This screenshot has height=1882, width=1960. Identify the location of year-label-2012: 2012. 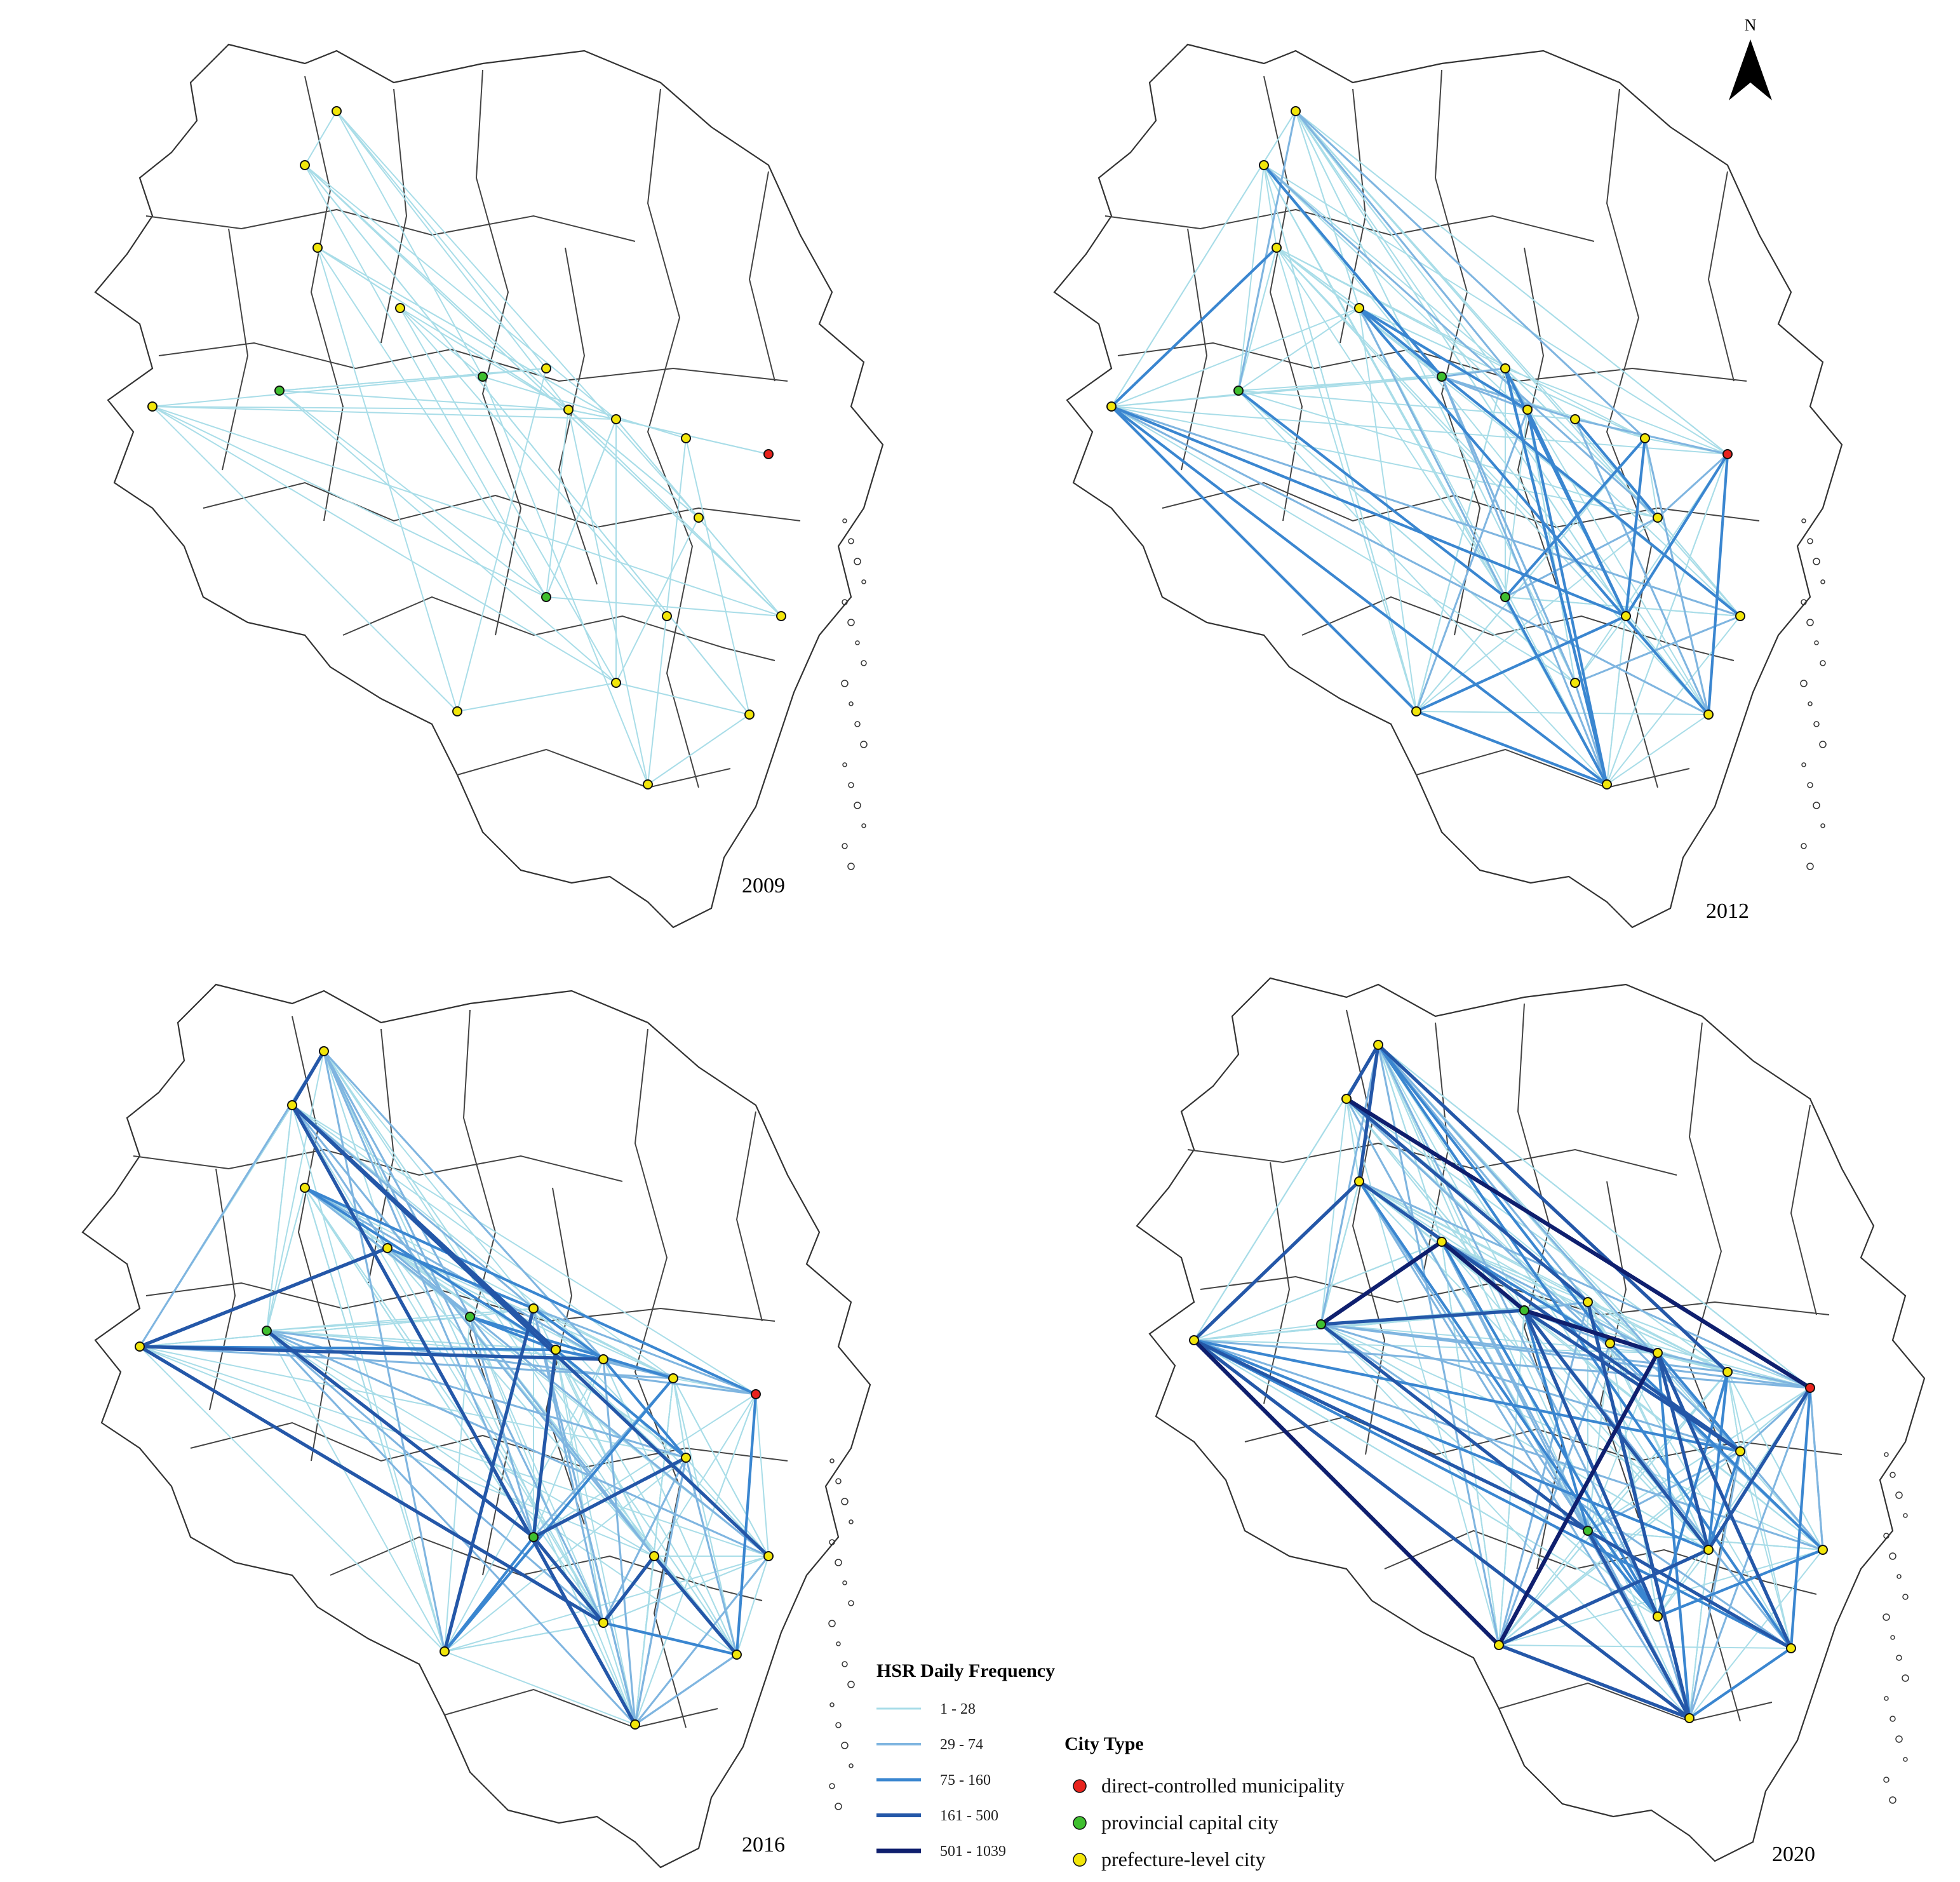
(1727, 911).